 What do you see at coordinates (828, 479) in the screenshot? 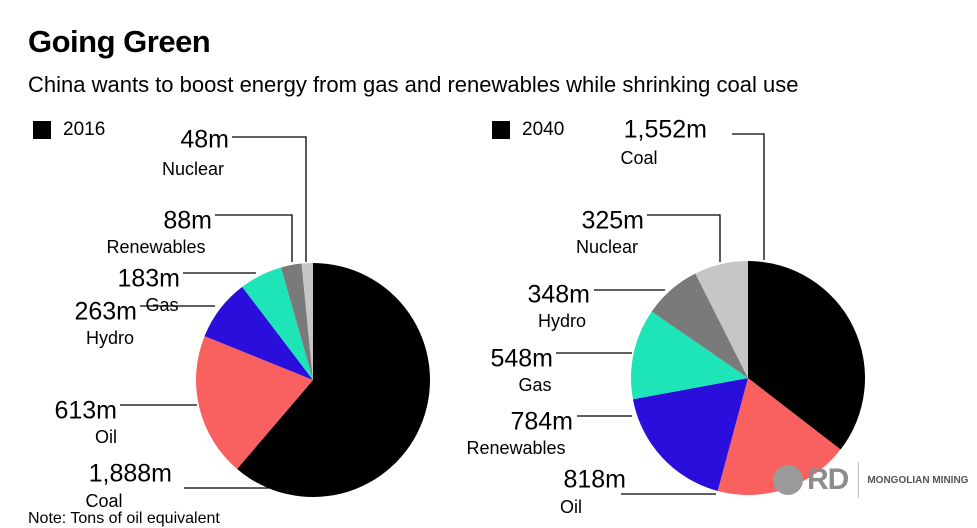
I see `logo-brand: RD` at bounding box center [828, 479].